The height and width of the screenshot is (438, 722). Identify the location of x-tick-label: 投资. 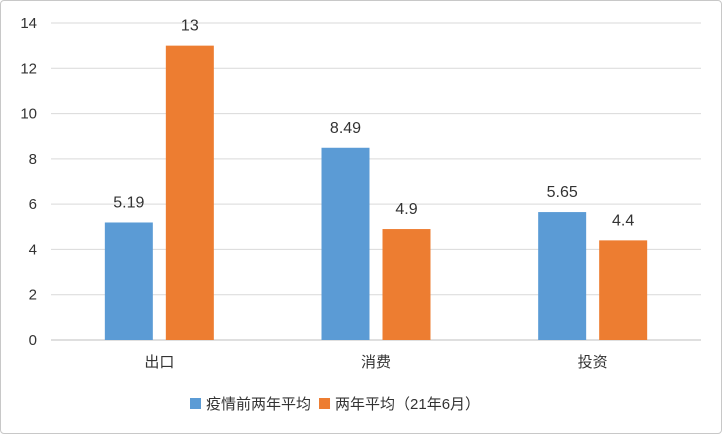
(593, 362).